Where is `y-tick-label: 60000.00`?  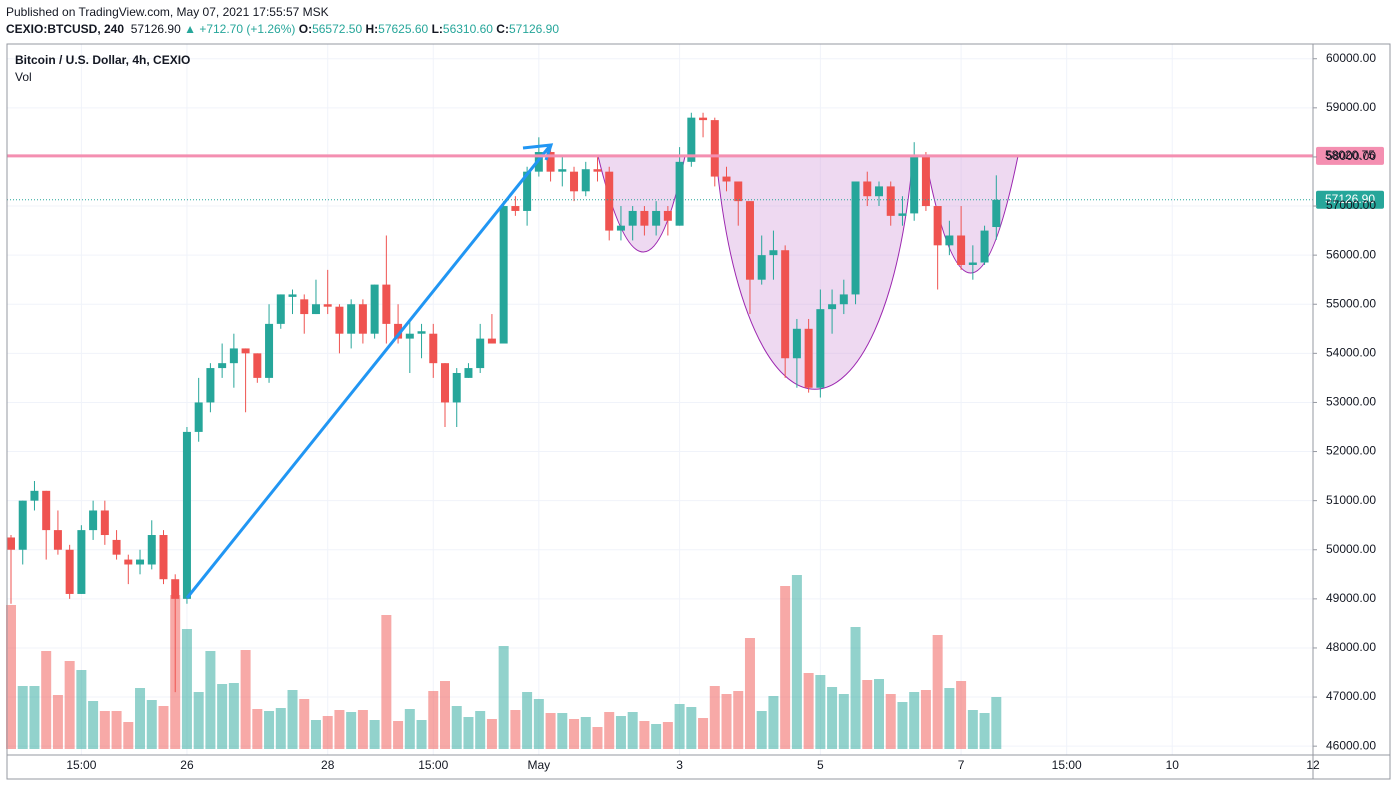
y-tick-label: 60000.00 is located at coordinates (1351, 58).